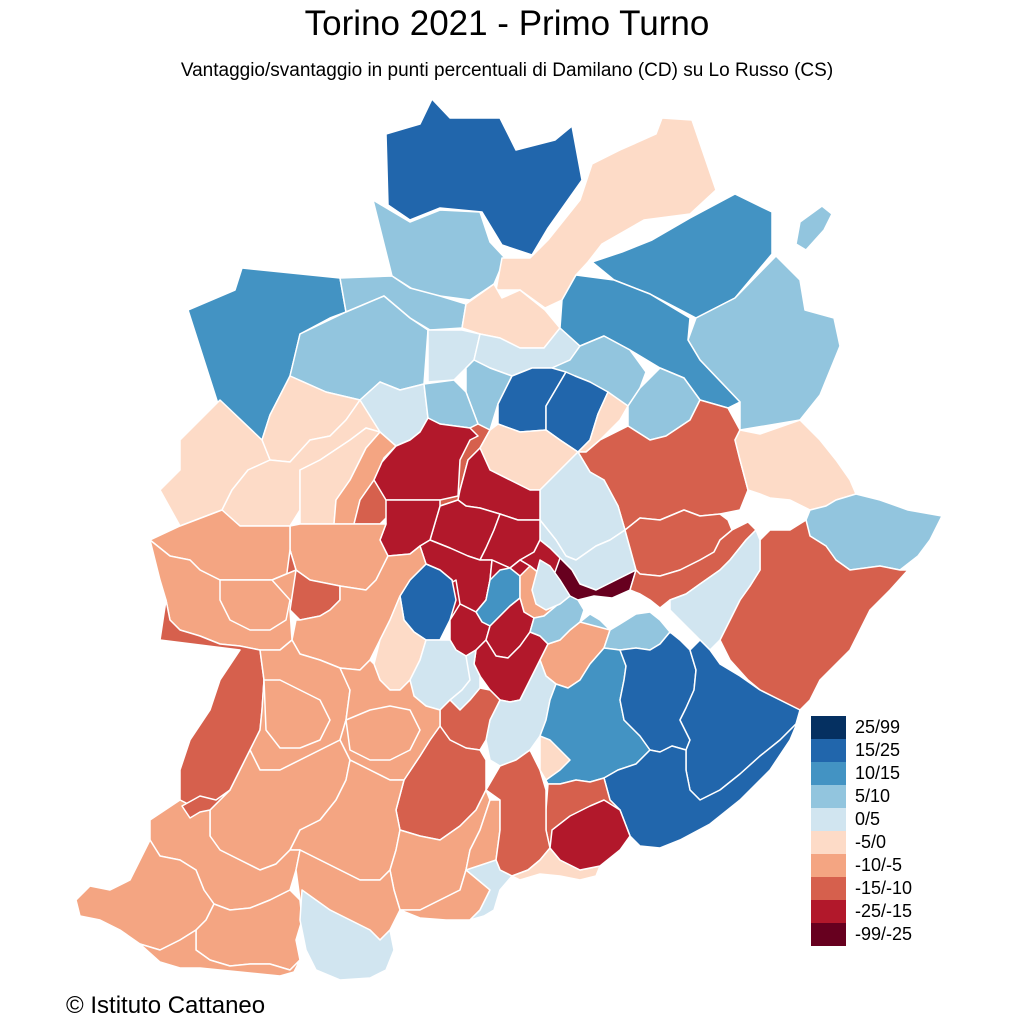 Image resolution: width=1014 pixels, height=1030 pixels. What do you see at coordinates (873, 796) in the screenshot?
I see `legend-label: 5/10` at bounding box center [873, 796].